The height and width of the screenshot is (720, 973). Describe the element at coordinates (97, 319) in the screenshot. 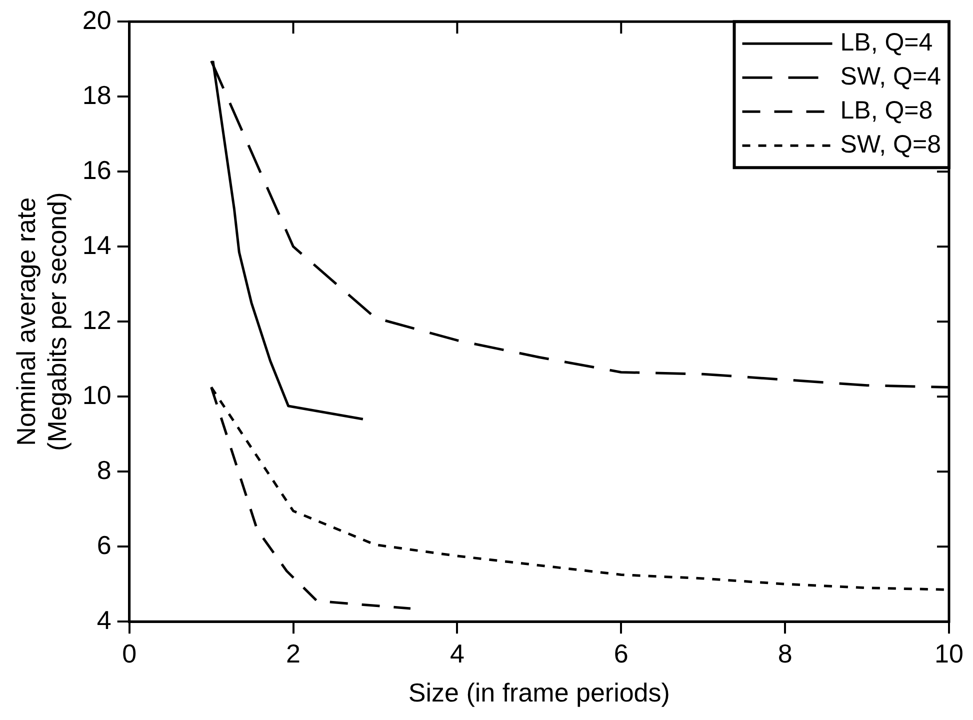

I see `y-tick-label: 12` at that location.